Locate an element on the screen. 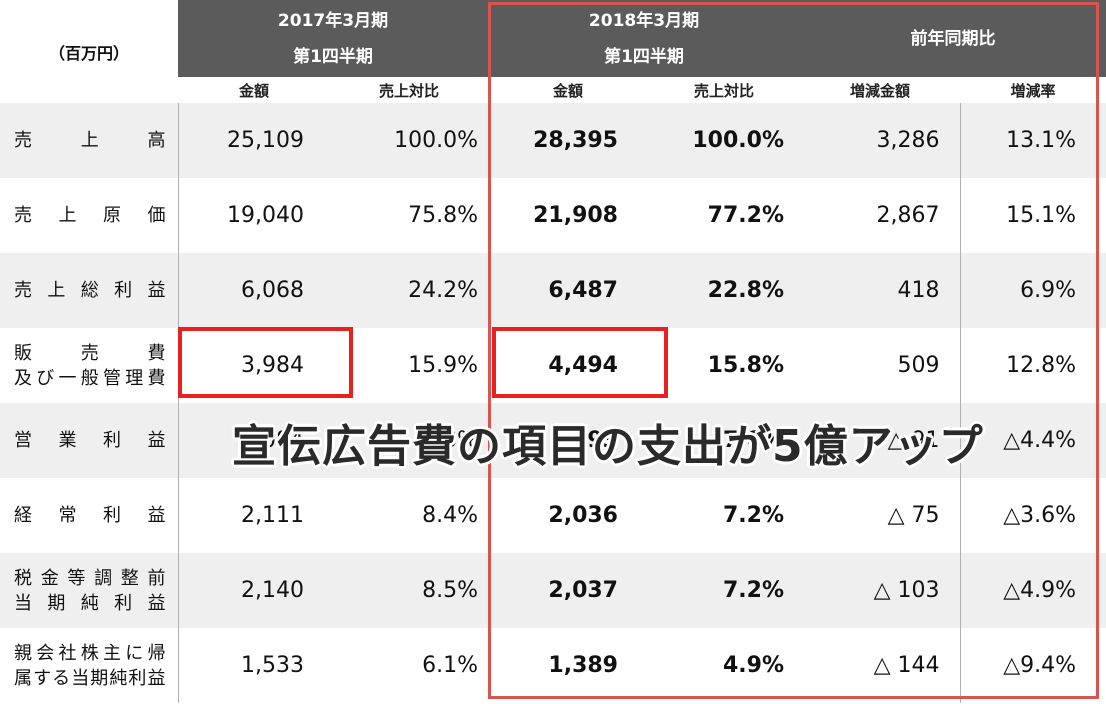 This screenshot has height=704, width=1106. row-label-line: 売上高 is located at coordinates (90, 140).